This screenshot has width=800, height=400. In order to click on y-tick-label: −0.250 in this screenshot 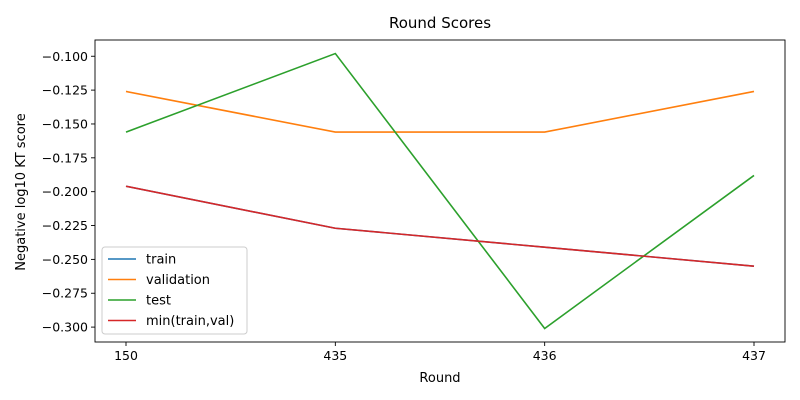, I will do `click(65, 259)`.